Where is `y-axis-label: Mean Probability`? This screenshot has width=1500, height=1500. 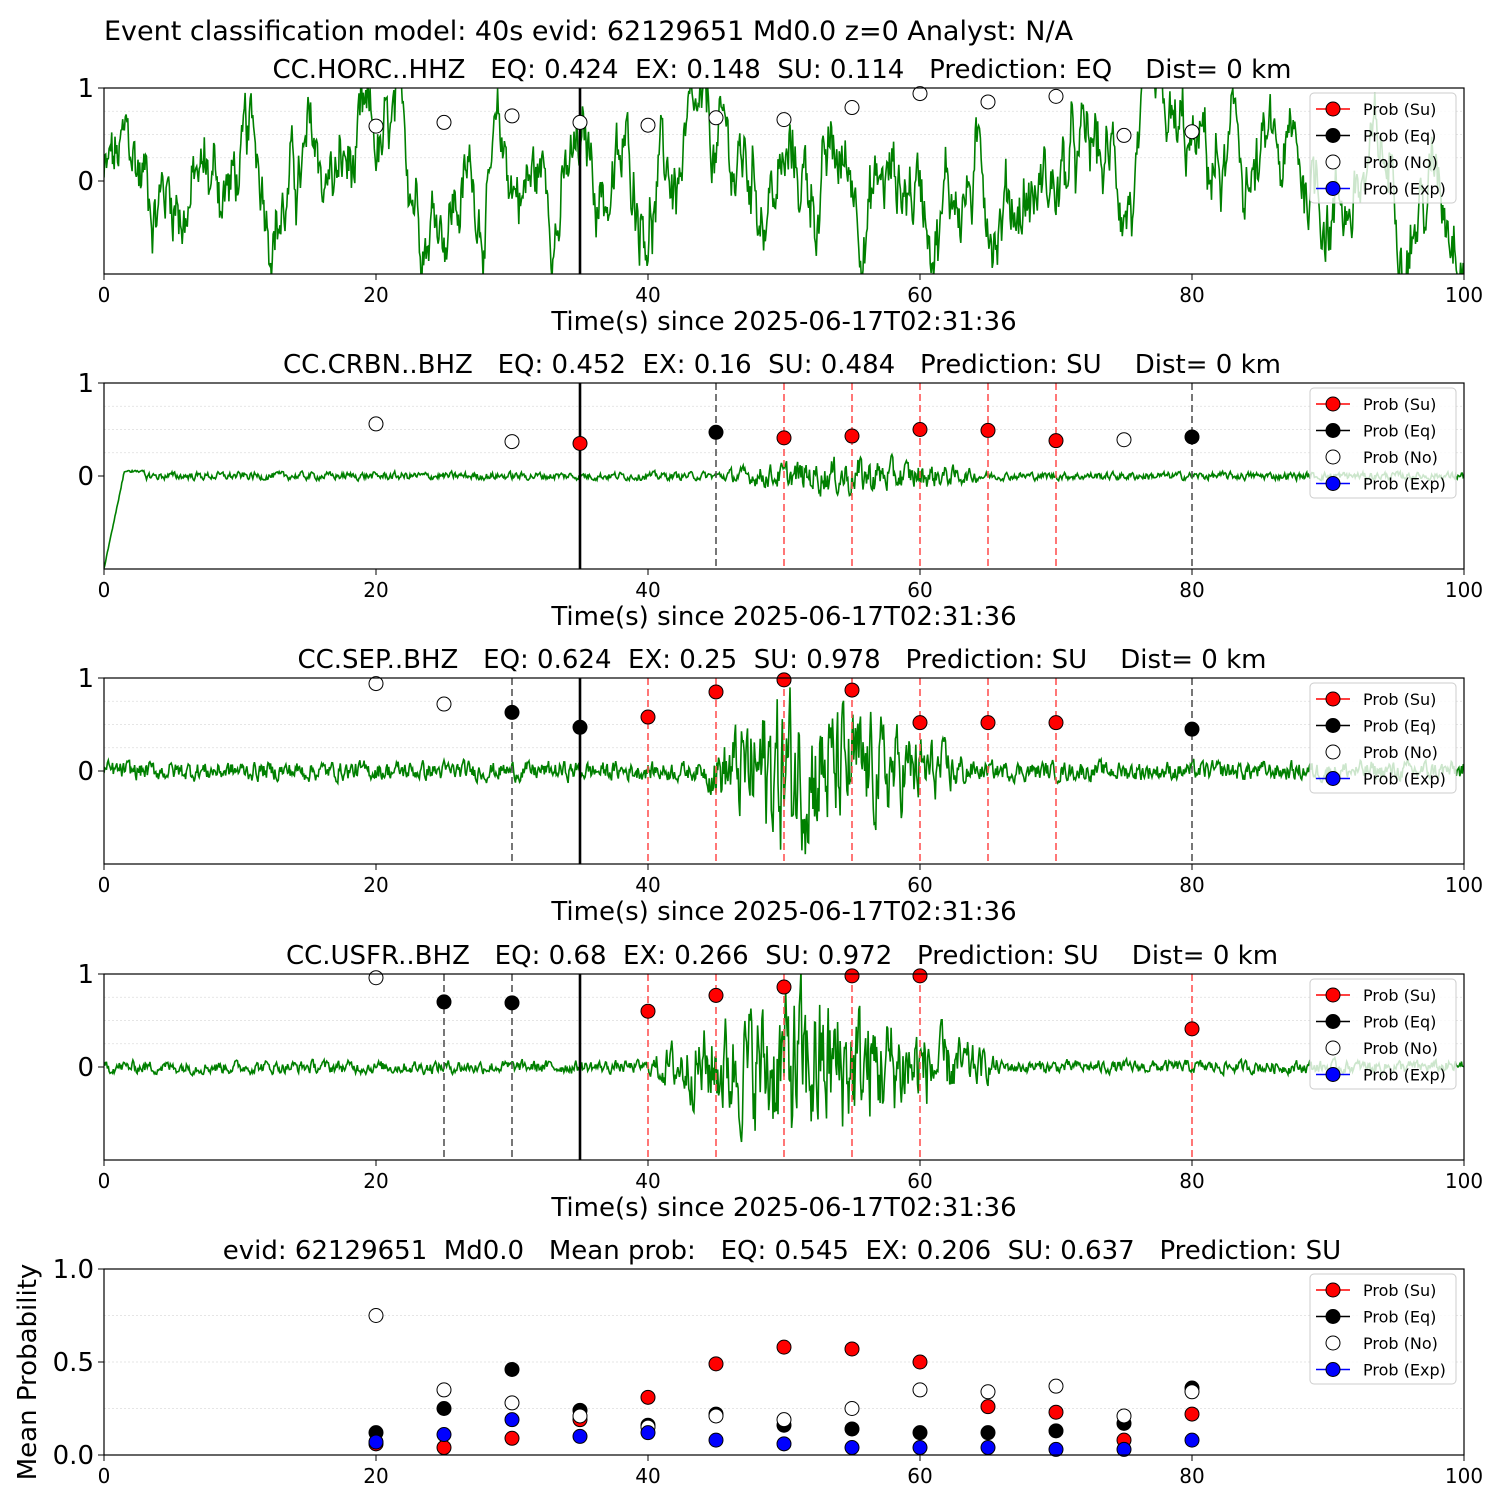
y-axis-label: Mean Probability is located at coordinates (28, 1372).